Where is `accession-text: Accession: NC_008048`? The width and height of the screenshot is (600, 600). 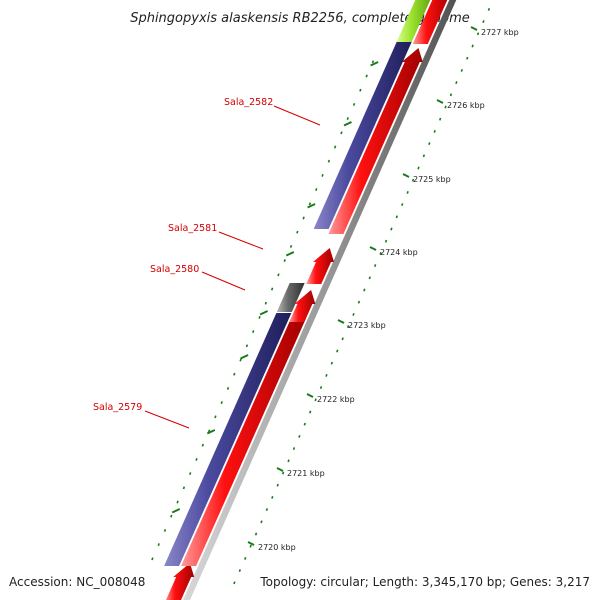 accession-text: Accession: NC_008048 is located at coordinates (77, 582).